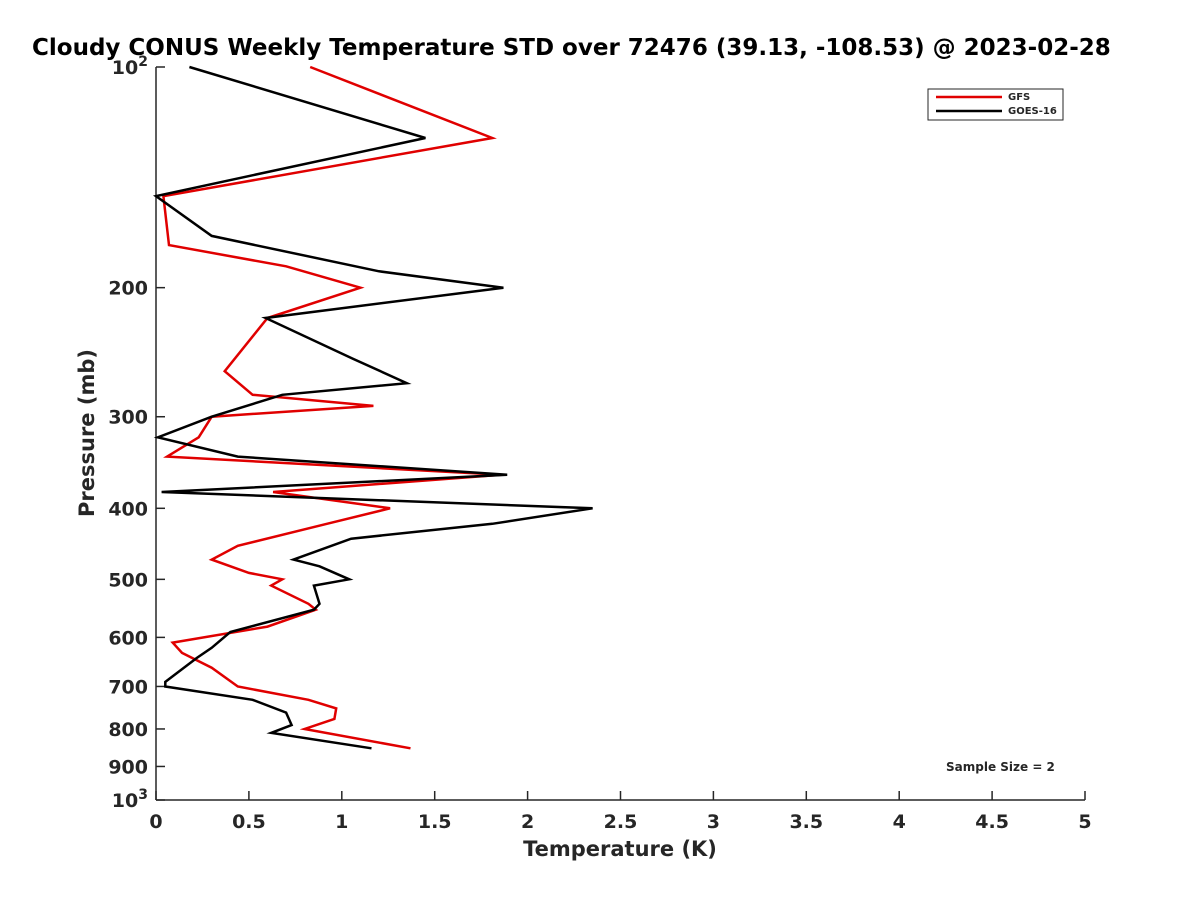 The height and width of the screenshot is (900, 1200). I want to click on x-axis-label: Temperature (K), so click(620, 849).